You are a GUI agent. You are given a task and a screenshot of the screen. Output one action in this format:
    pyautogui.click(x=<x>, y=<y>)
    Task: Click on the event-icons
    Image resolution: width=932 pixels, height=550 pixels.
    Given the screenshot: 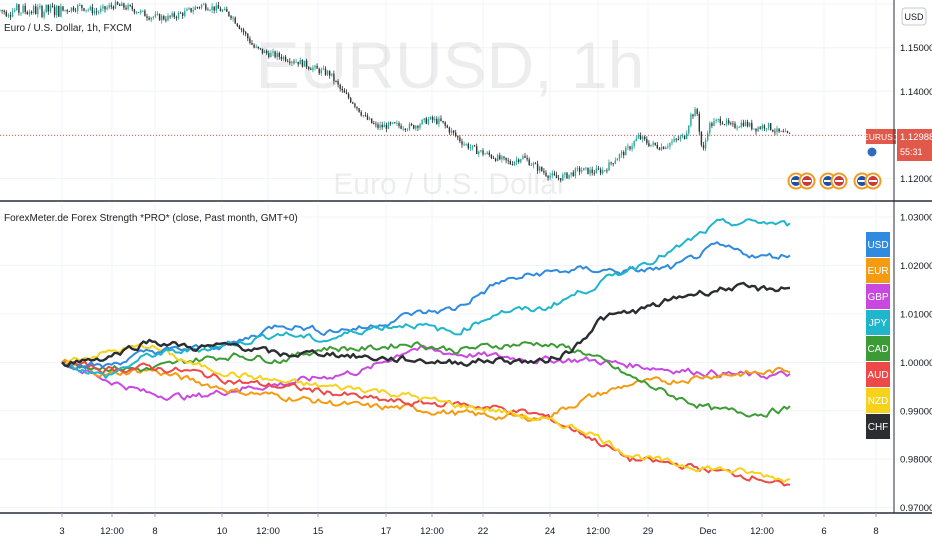 What is the action you would take?
    pyautogui.click(x=834, y=168)
    